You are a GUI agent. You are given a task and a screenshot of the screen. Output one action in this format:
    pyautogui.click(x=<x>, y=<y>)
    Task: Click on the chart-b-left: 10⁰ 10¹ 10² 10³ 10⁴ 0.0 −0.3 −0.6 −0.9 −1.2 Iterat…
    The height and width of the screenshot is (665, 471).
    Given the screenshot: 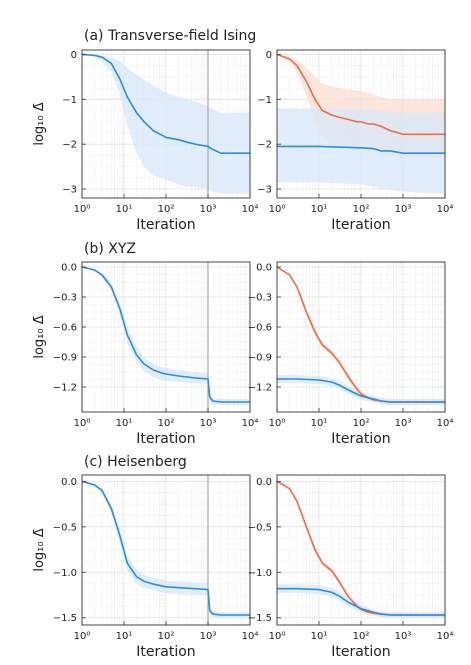 What is the action you would take?
    pyautogui.click(x=145, y=354)
    